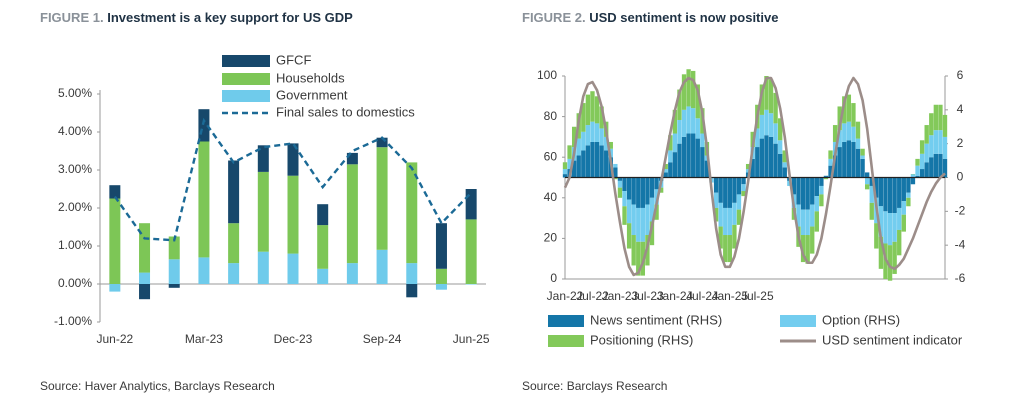 The height and width of the screenshot is (403, 1024). Describe the element at coordinates (595, 386) in the screenshot. I see `figure2-source: Source: Barclays Research` at that location.